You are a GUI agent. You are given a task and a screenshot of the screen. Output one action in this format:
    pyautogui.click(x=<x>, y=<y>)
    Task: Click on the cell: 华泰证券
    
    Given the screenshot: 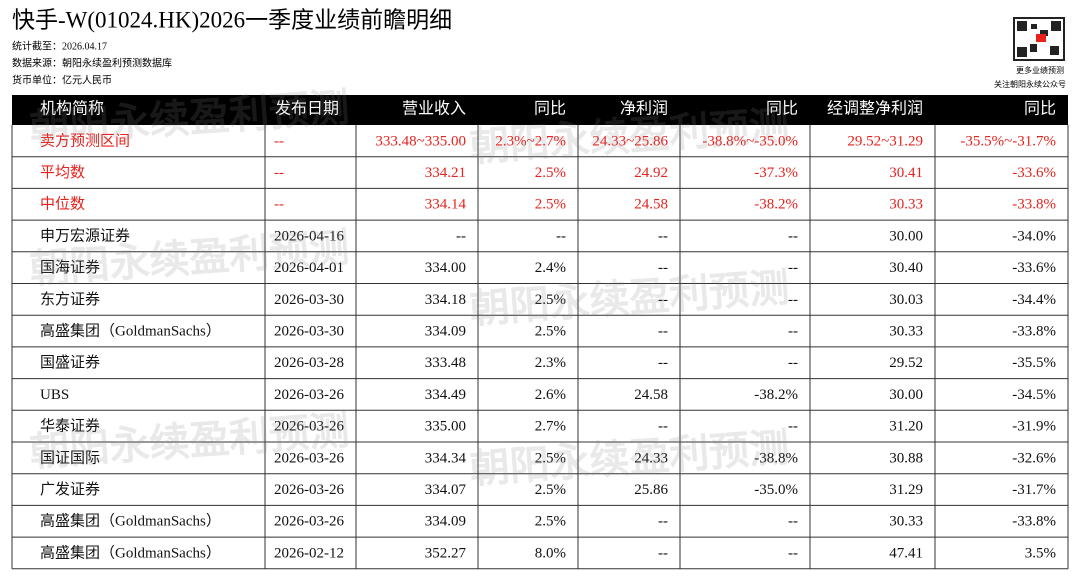 What is the action you would take?
    pyautogui.click(x=70, y=426)
    